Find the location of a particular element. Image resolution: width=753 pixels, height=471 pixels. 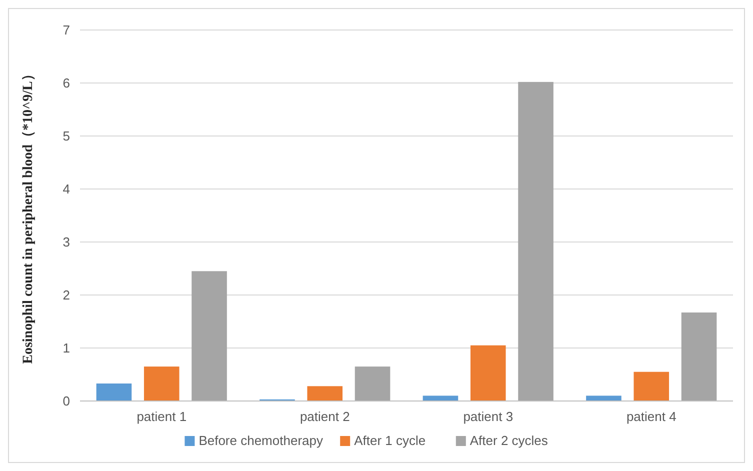

y-tick-label: 3 is located at coordinates (66, 242).